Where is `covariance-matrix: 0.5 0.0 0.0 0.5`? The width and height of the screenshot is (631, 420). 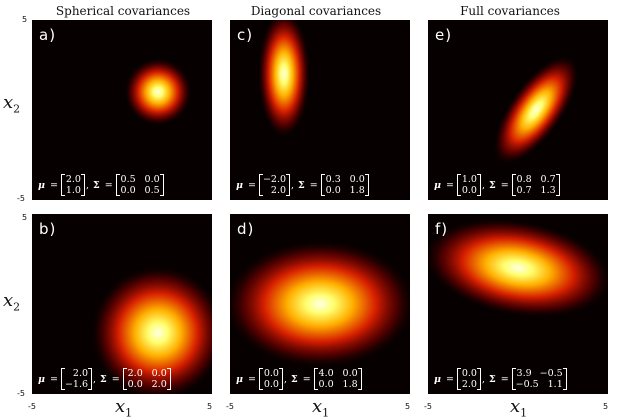
covariance-matrix: 0.5 0.0 0.0 0.5 is located at coordinates (139, 185).